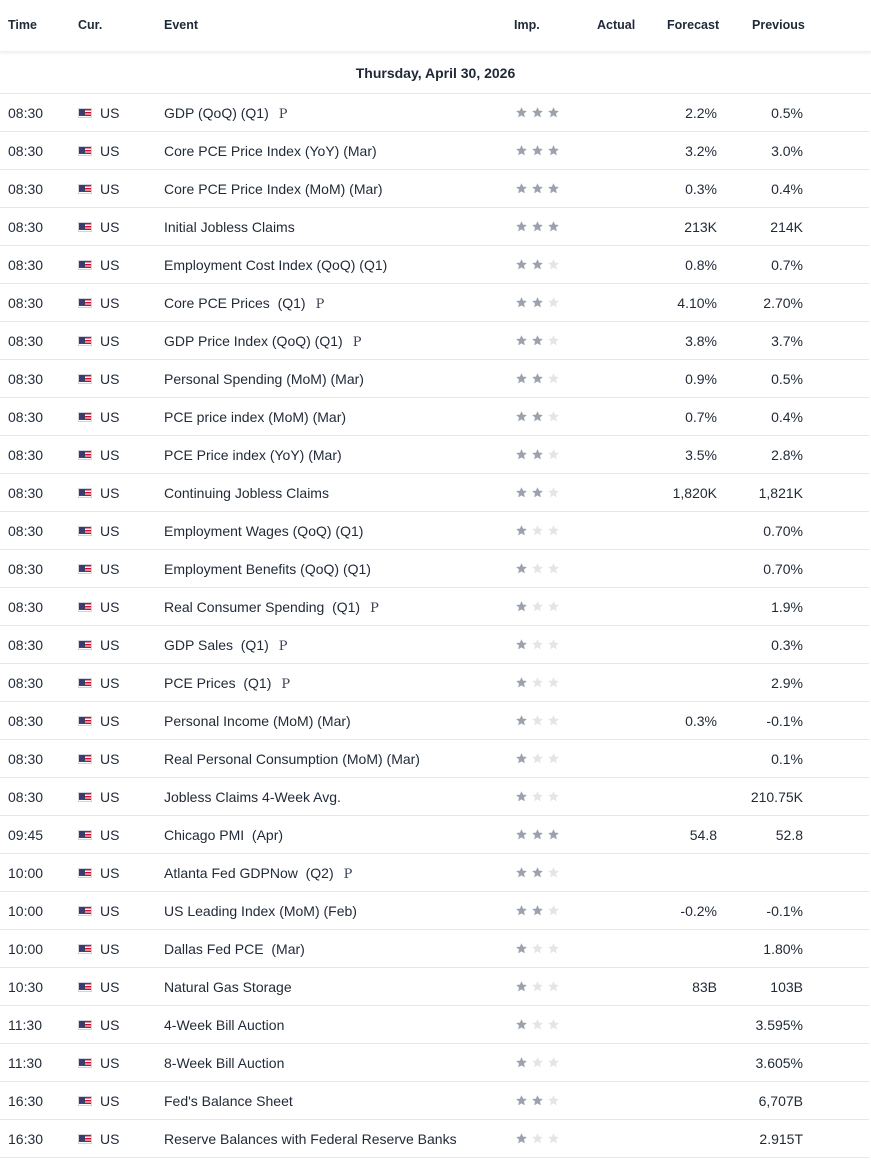  I want to click on event-previous: 214K, so click(786, 227).